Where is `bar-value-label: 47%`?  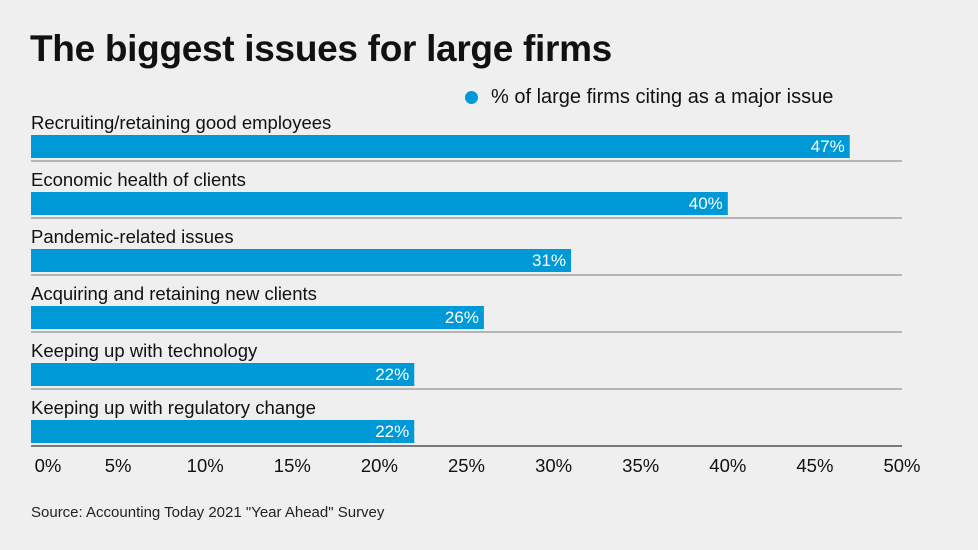 bar-value-label: 47% is located at coordinates (828, 146).